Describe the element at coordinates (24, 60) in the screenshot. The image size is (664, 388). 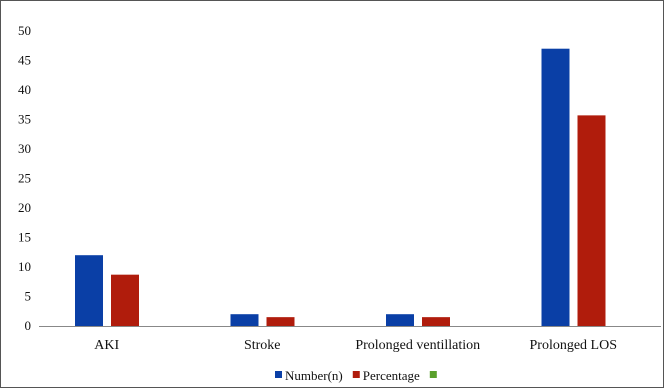
I see `y-tick-label: 45` at that location.